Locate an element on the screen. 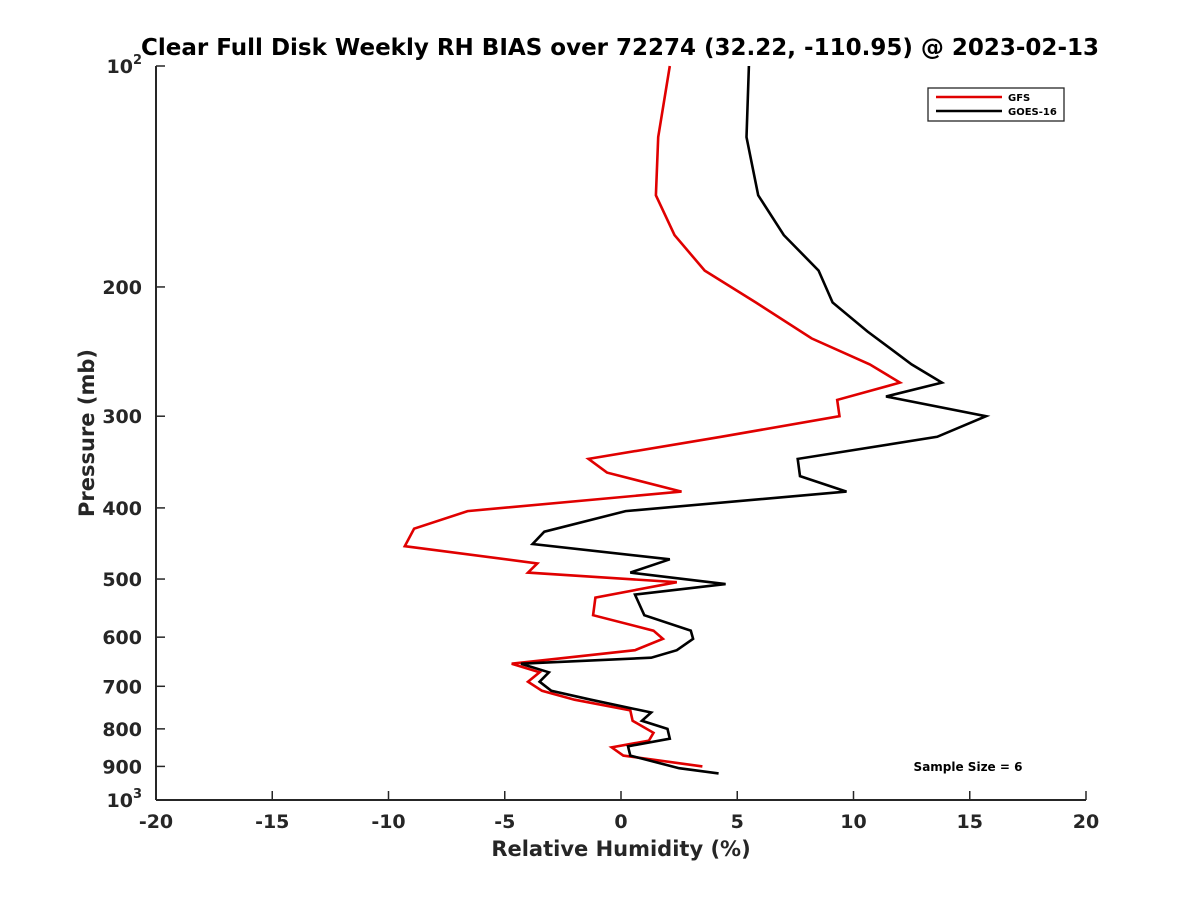  x-tick-label: -20 is located at coordinates (156, 822).